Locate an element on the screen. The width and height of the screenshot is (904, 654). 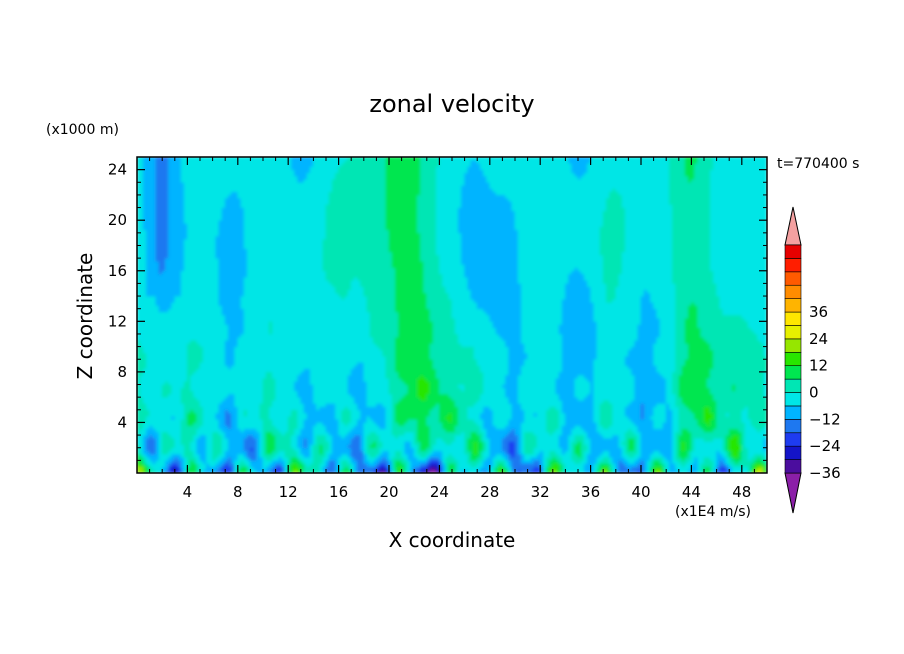
chart-title: zonal velocity is located at coordinates (451, 104).